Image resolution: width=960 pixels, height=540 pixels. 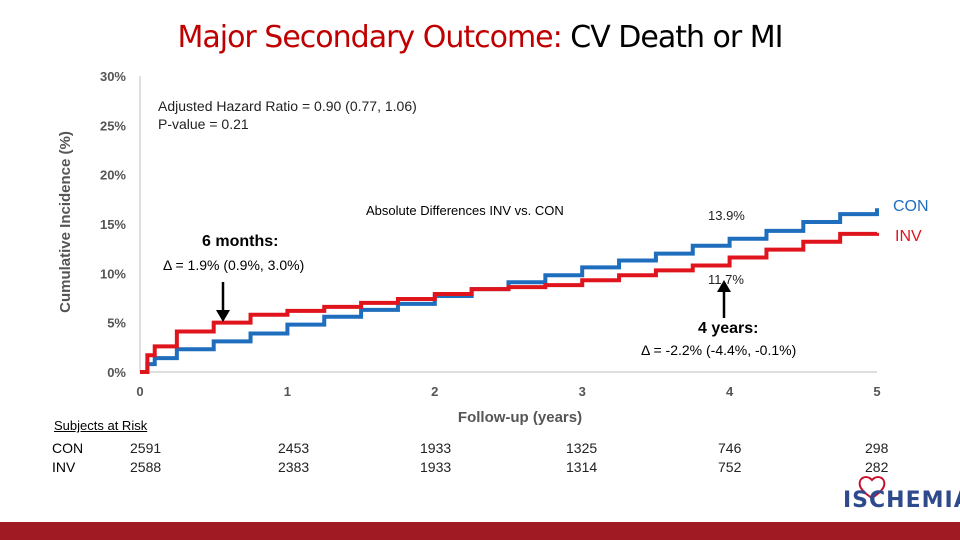 What do you see at coordinates (146, 448) in the screenshot?
I see `risk-con-0: 2591` at bounding box center [146, 448].